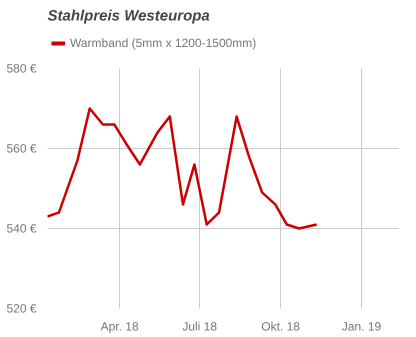 The image size is (416, 337). I want to click on y-tick-label: 560 €, so click(21, 149).